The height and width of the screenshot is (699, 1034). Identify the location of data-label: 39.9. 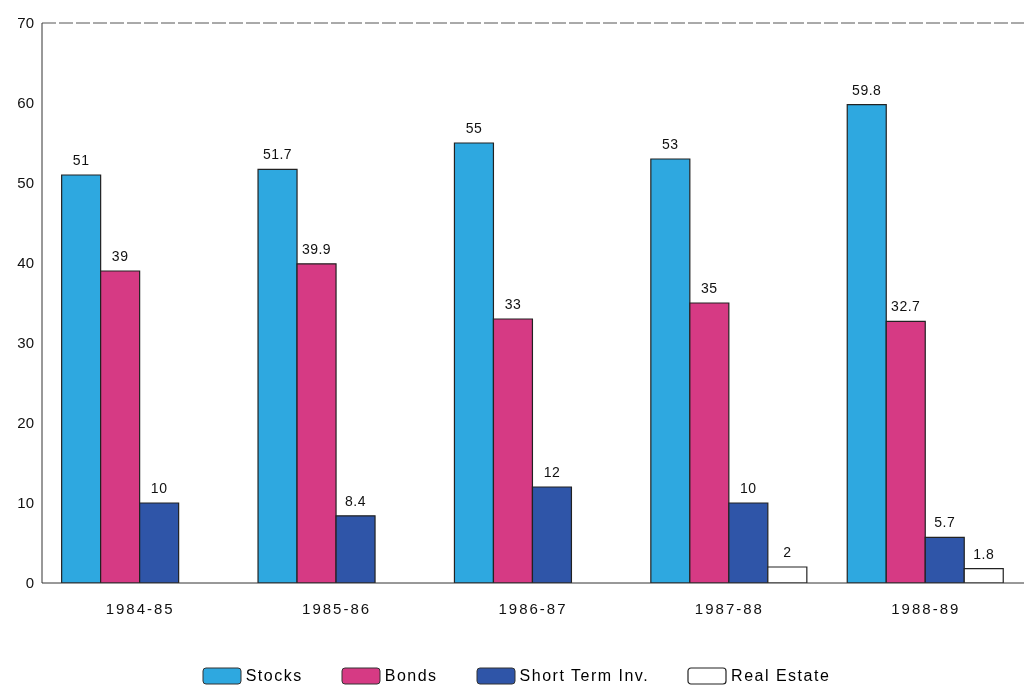
(316, 248).